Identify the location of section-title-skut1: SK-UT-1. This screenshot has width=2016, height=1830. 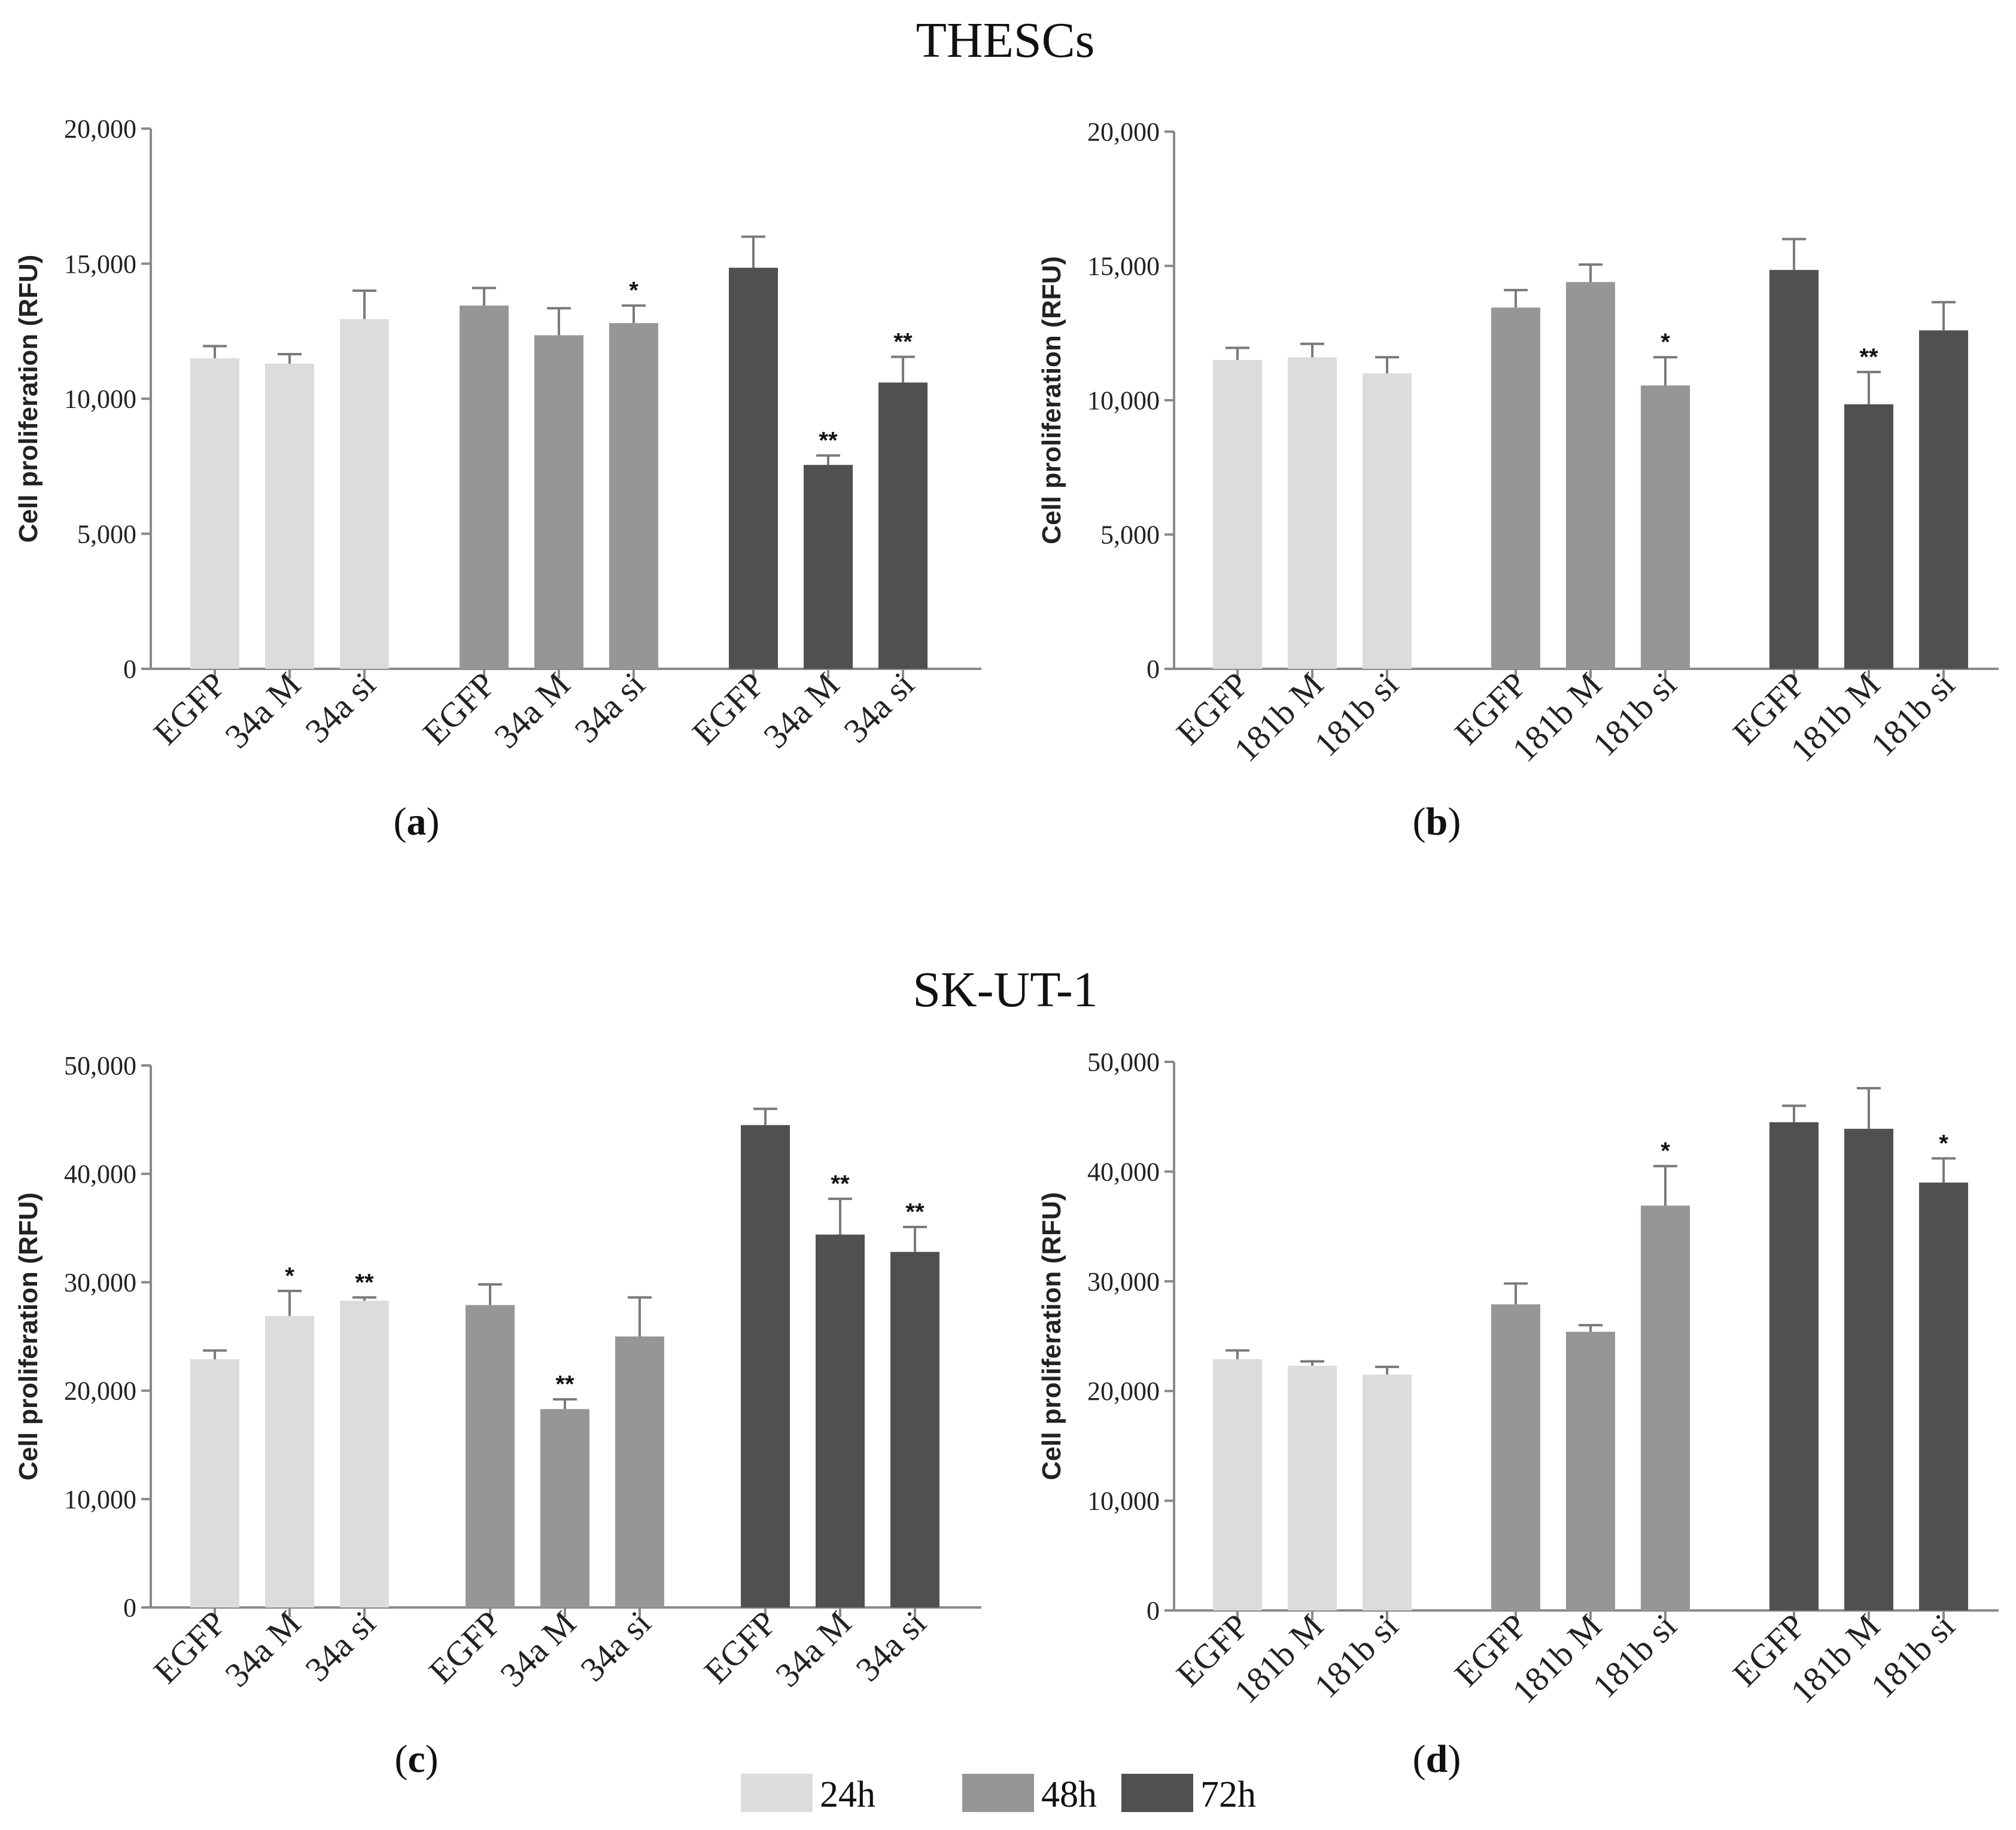
(1005, 990).